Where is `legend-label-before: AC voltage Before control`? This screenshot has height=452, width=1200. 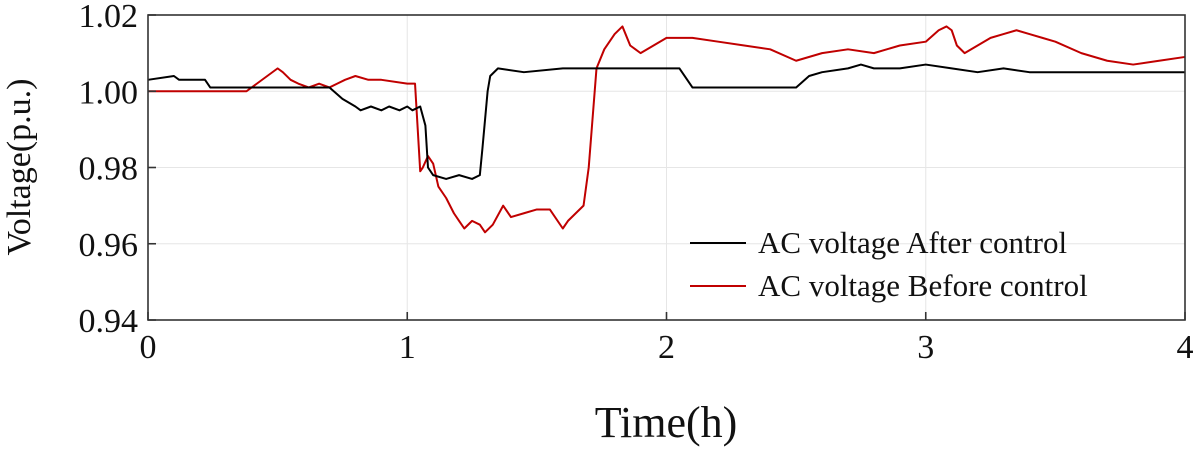 legend-label-before: AC voltage Before control is located at coordinates (923, 285).